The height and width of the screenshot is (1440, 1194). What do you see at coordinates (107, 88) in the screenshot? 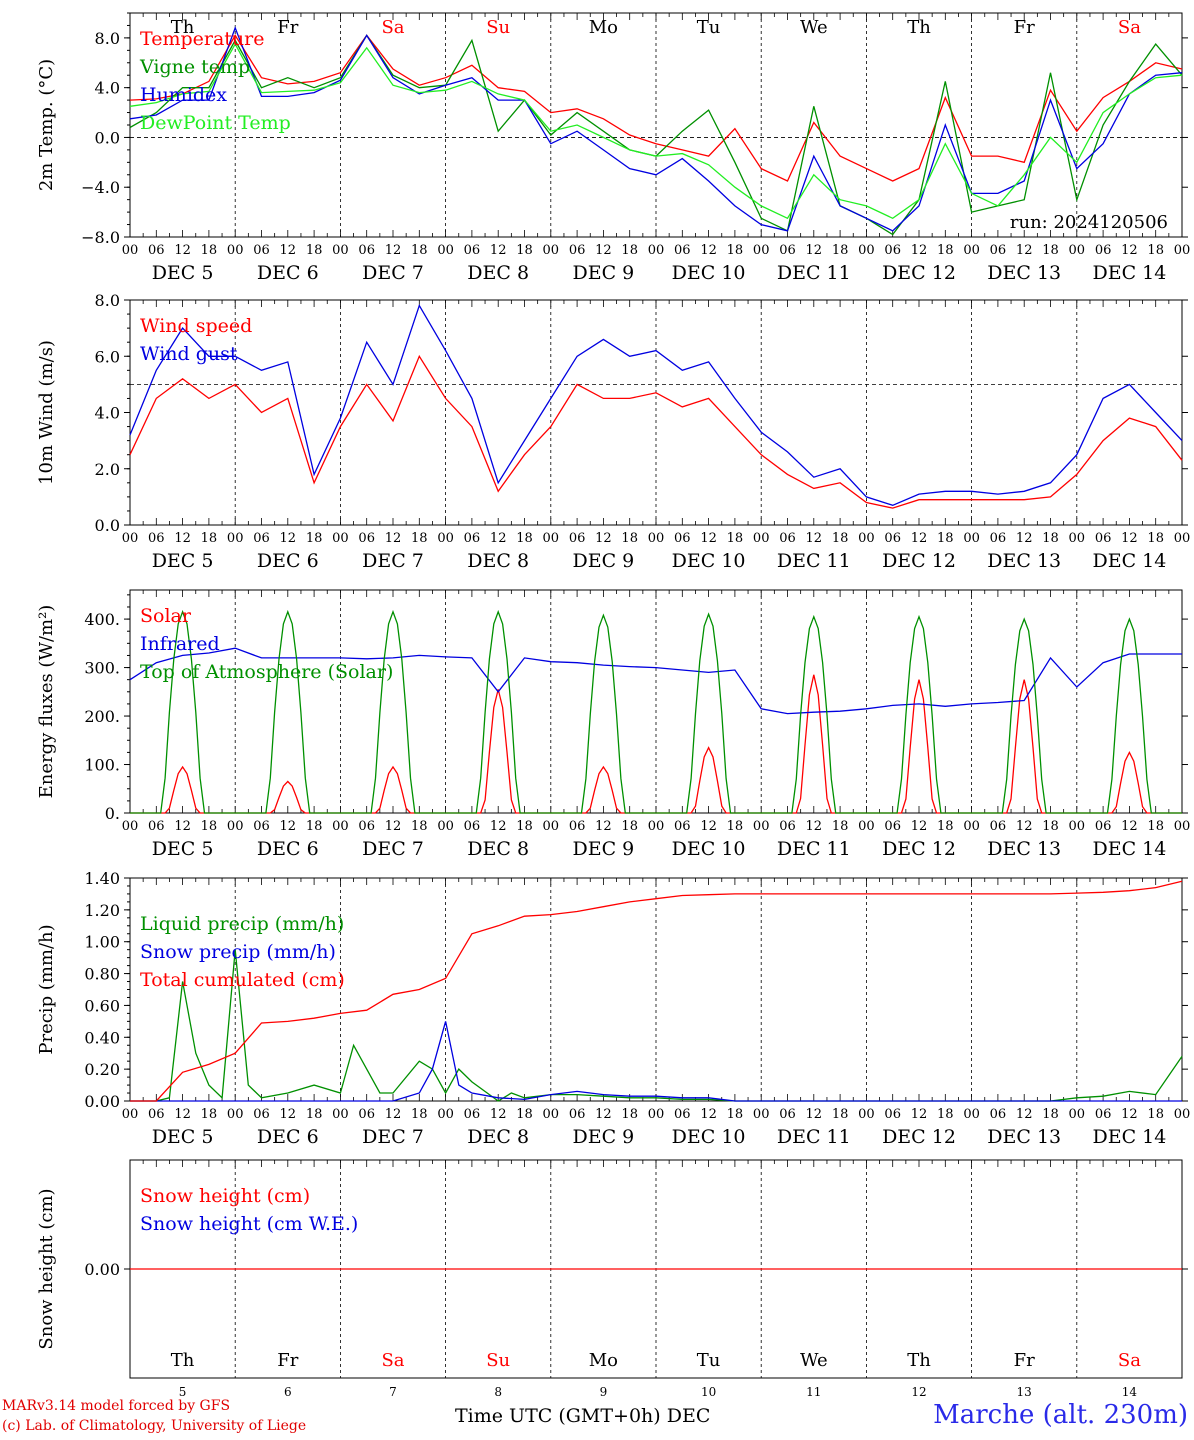
I see `y-tick-label: 4.0` at bounding box center [107, 88].